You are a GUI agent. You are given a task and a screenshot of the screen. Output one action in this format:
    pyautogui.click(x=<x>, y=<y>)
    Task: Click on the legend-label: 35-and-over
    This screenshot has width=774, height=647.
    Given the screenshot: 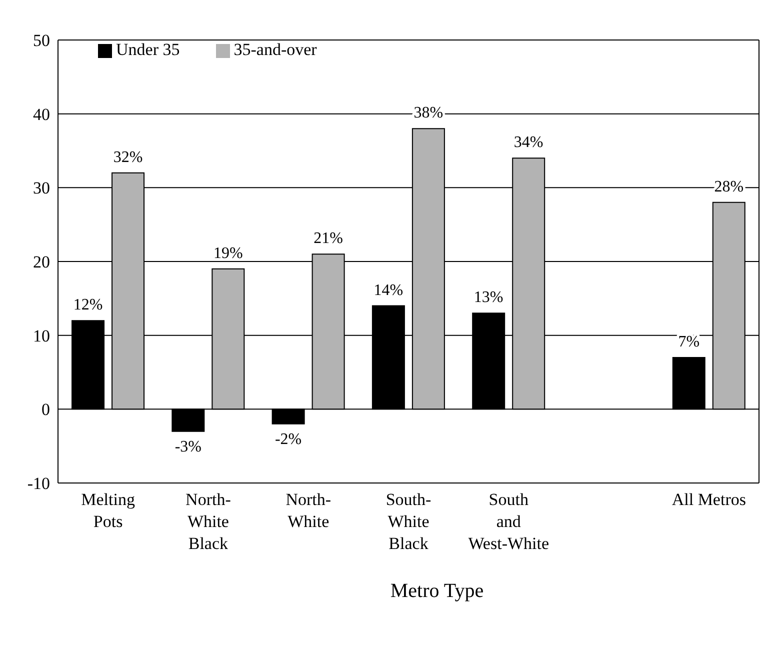 What is the action you would take?
    pyautogui.click(x=275, y=49)
    